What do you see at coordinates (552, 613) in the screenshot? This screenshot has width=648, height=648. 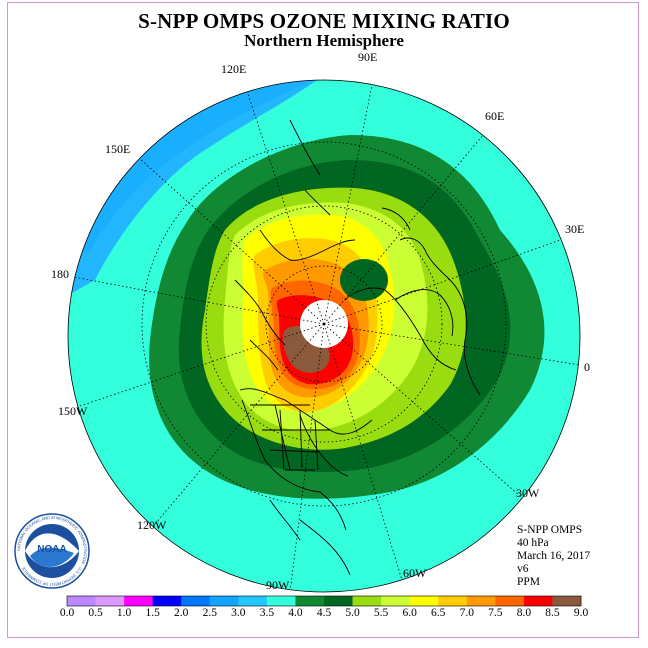 I see `colorbar-tick-label: 8.5` at bounding box center [552, 613].